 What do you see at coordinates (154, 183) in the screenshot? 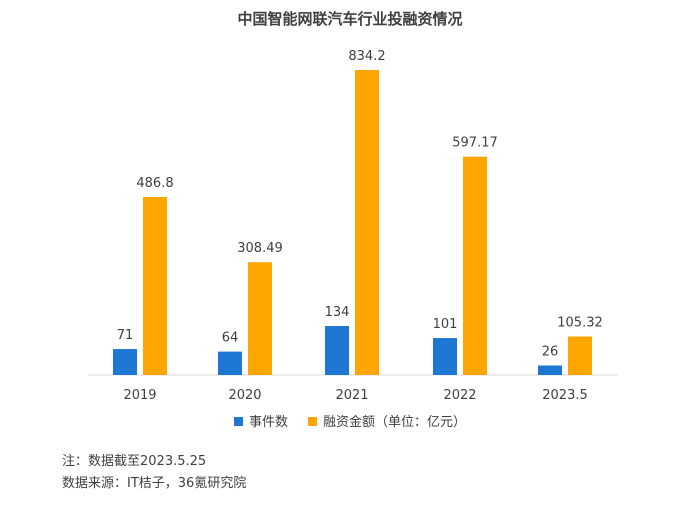
I see `data-label-funding-amount-2019: 486.8` at bounding box center [154, 183].